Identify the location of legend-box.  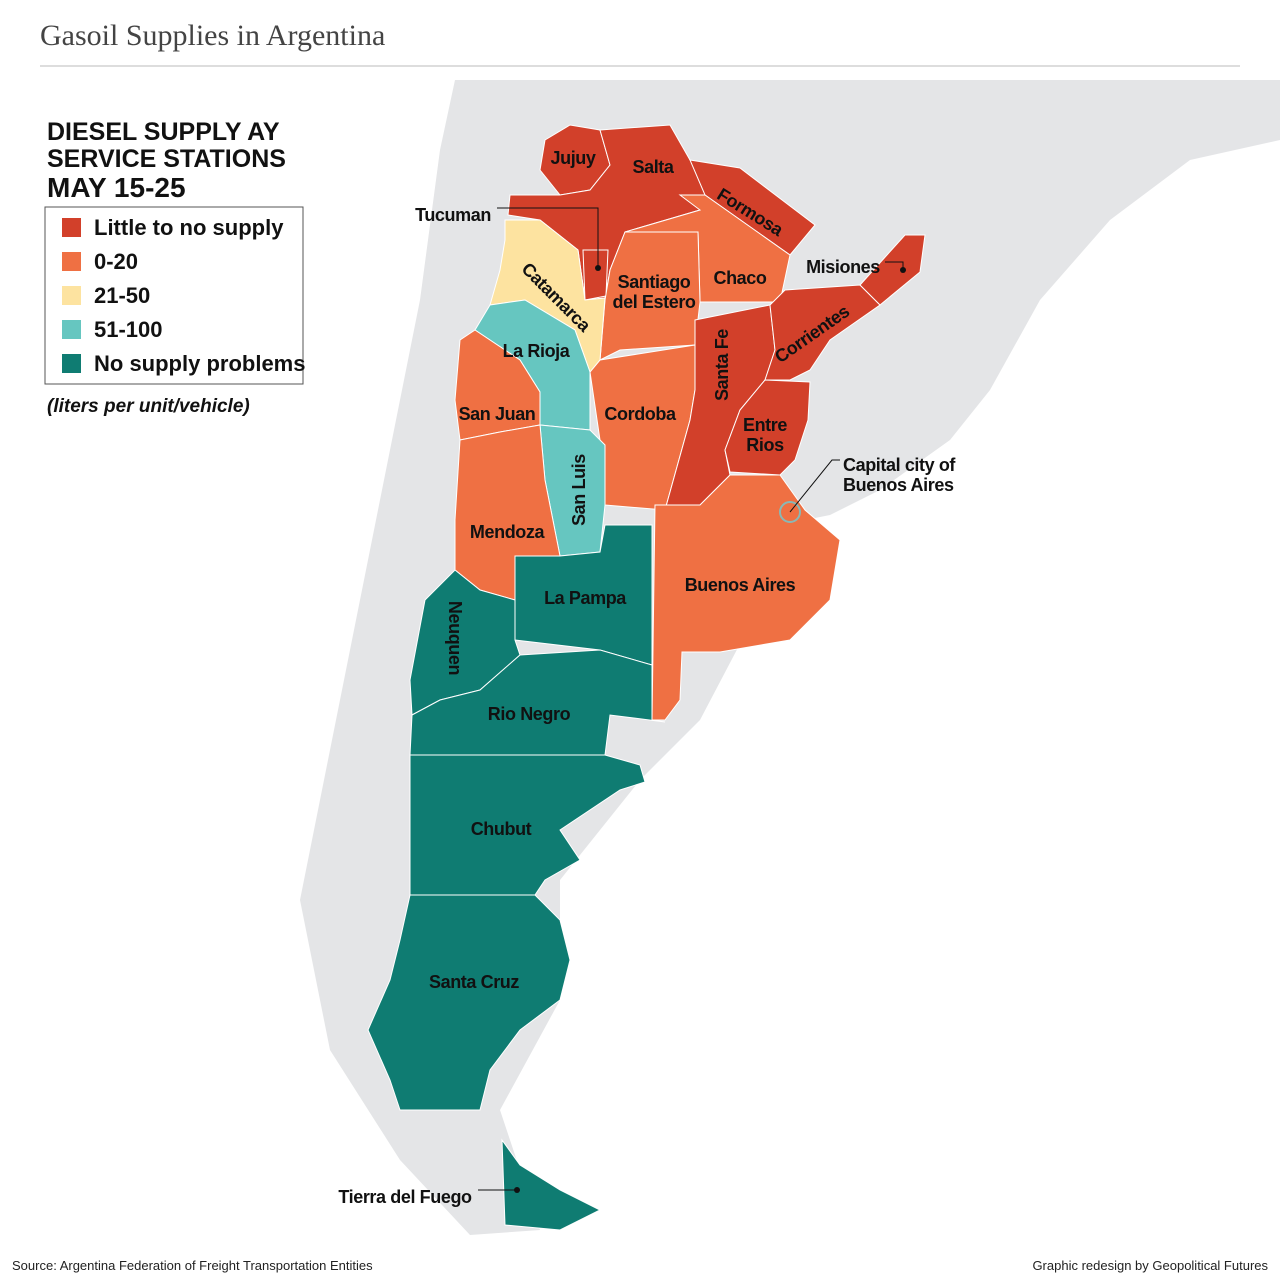
(174, 295).